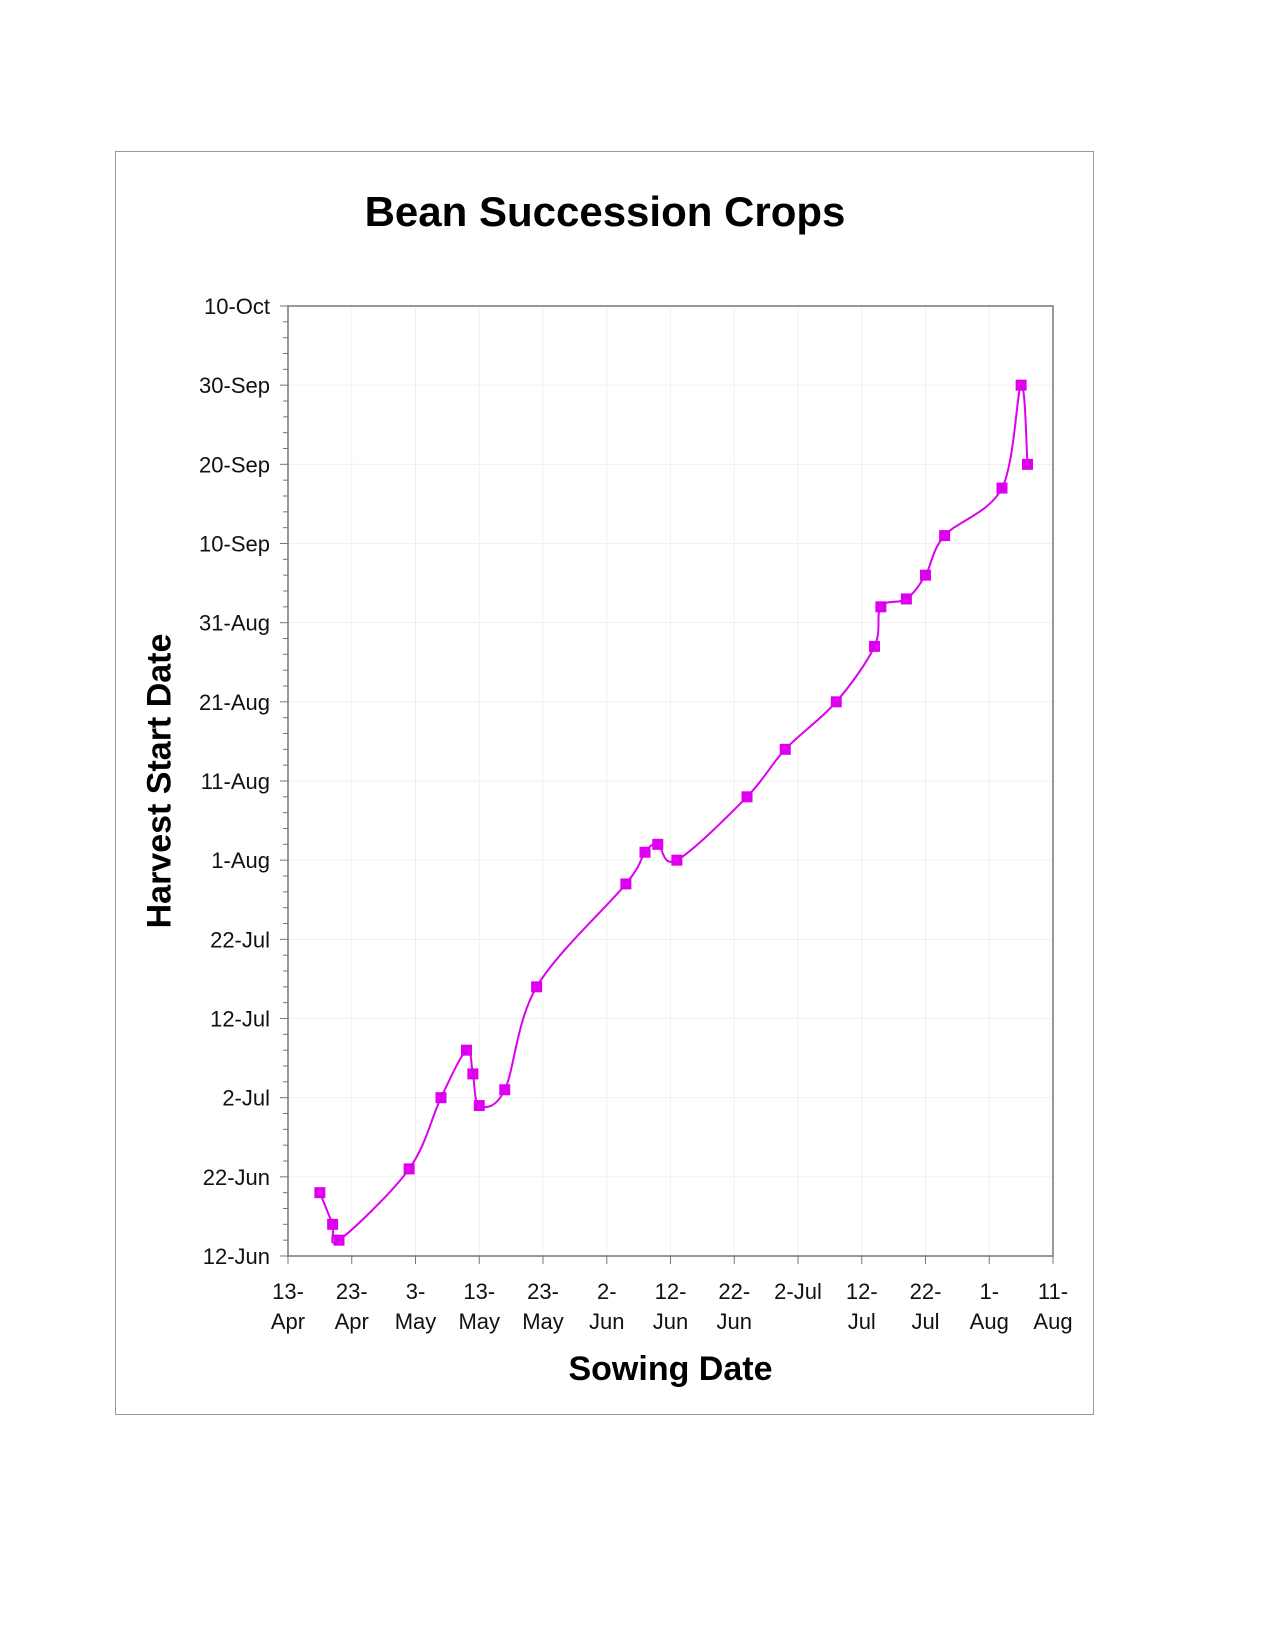  I want to click on x-tick-label: 23-Apr, so click(352, 1306).